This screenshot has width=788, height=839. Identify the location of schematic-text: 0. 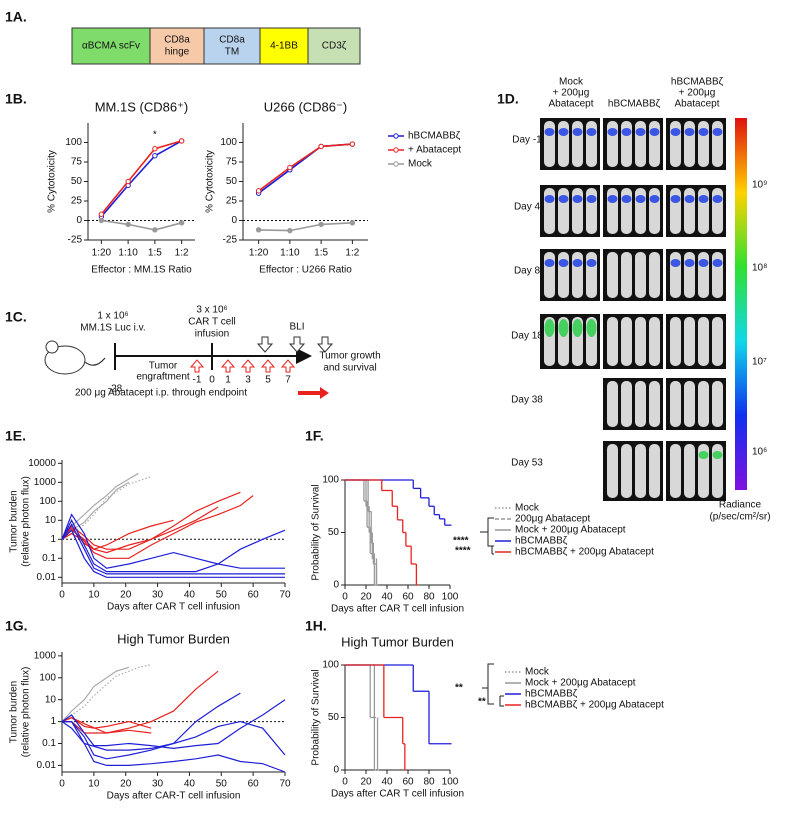
(212, 380).